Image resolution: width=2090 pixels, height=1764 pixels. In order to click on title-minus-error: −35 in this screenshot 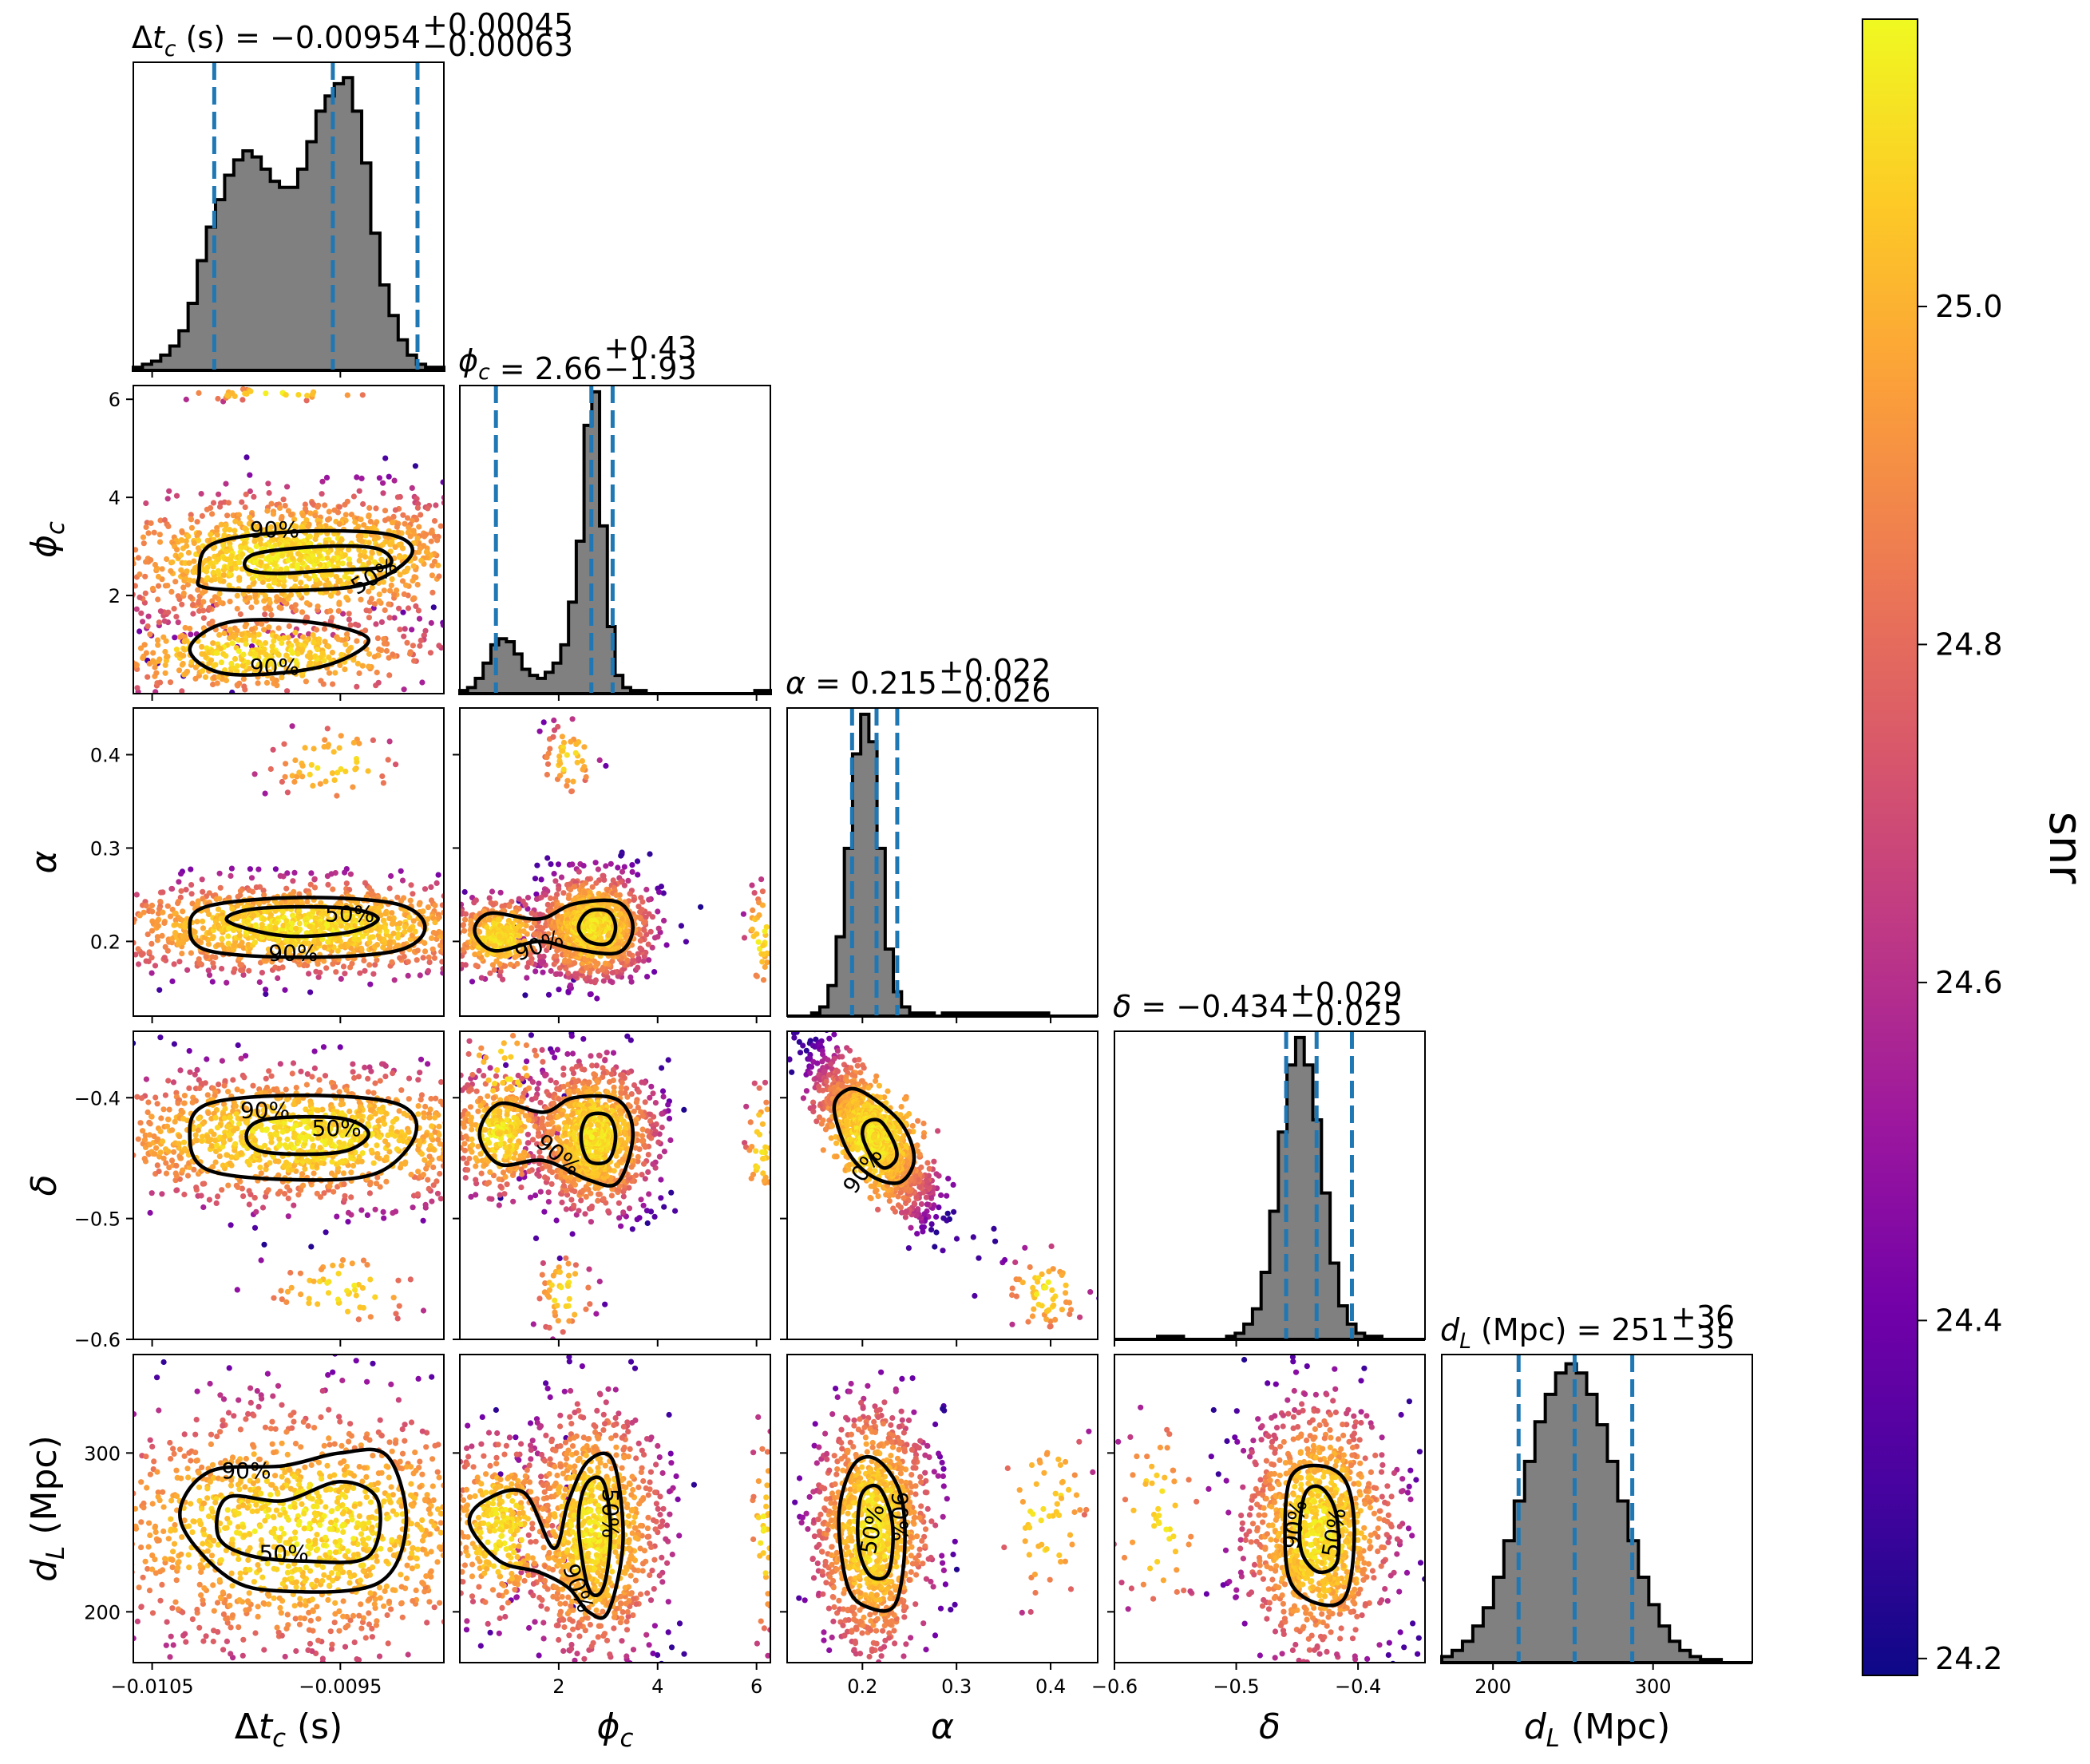, I will do `click(1703, 1337)`.